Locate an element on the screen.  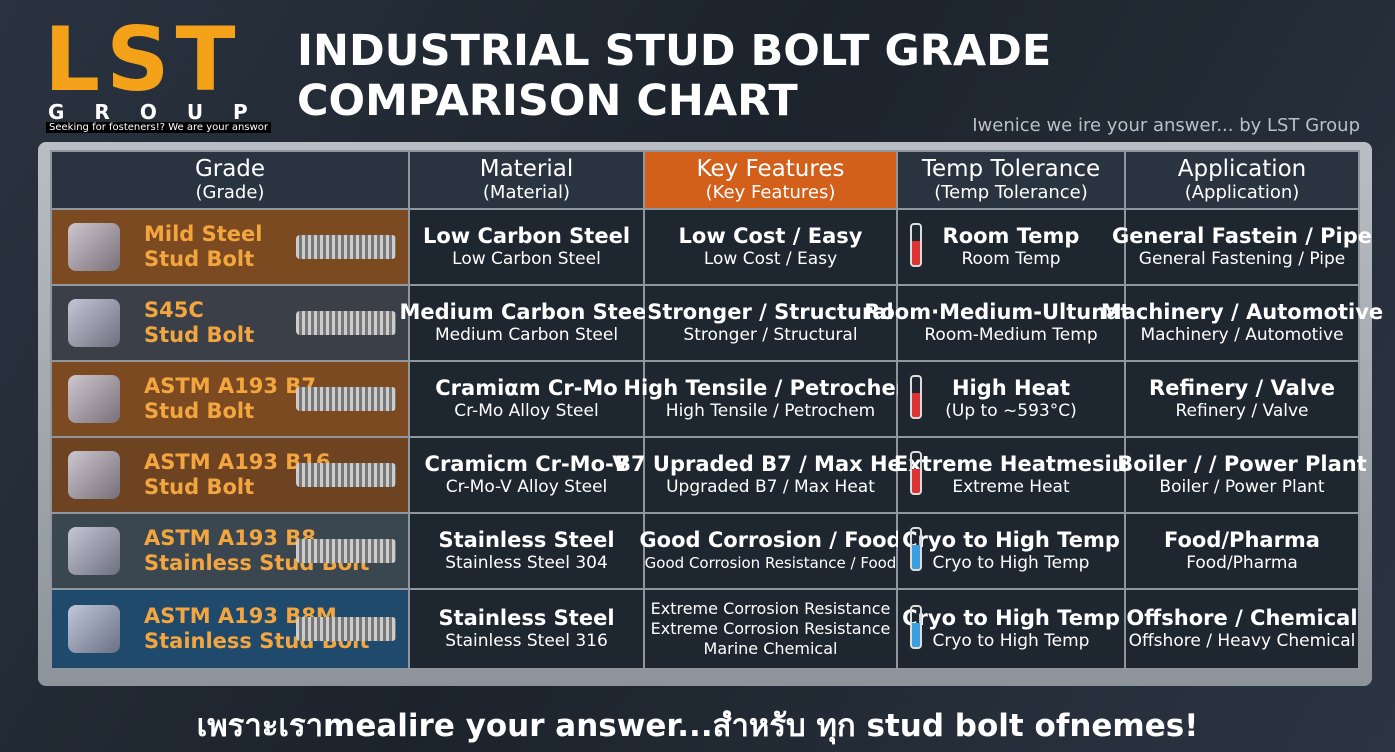
cell-sub: Offshore / Heavy Chemical is located at coordinates (1242, 641).